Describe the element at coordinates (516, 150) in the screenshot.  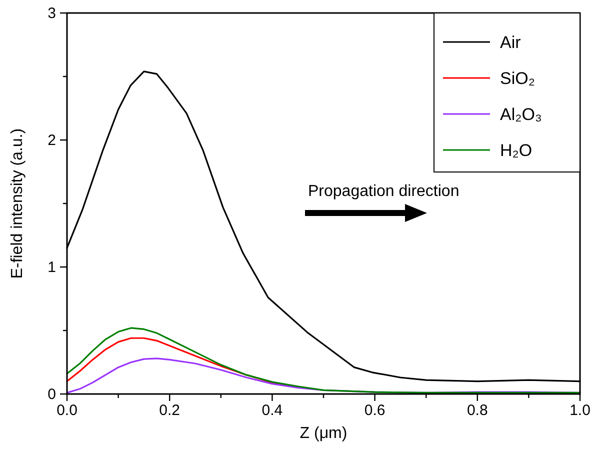
I see `legend-label: H₂O` at that location.